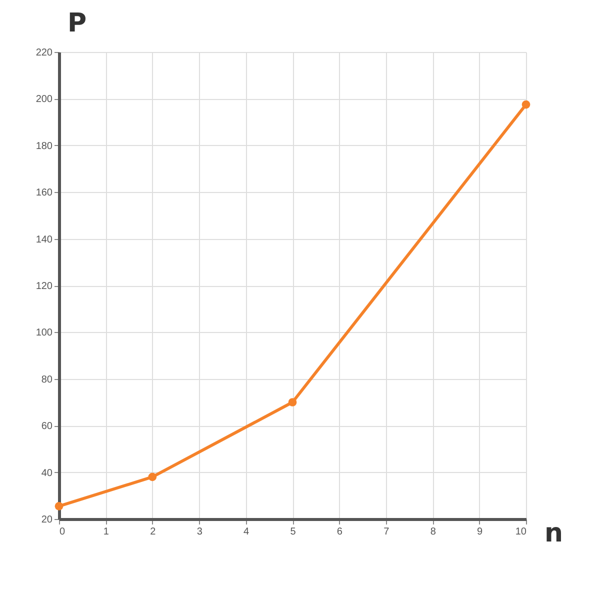 The width and height of the screenshot is (591, 592). Describe the element at coordinates (247, 532) in the screenshot. I see `x-tick-label: 4` at that location.